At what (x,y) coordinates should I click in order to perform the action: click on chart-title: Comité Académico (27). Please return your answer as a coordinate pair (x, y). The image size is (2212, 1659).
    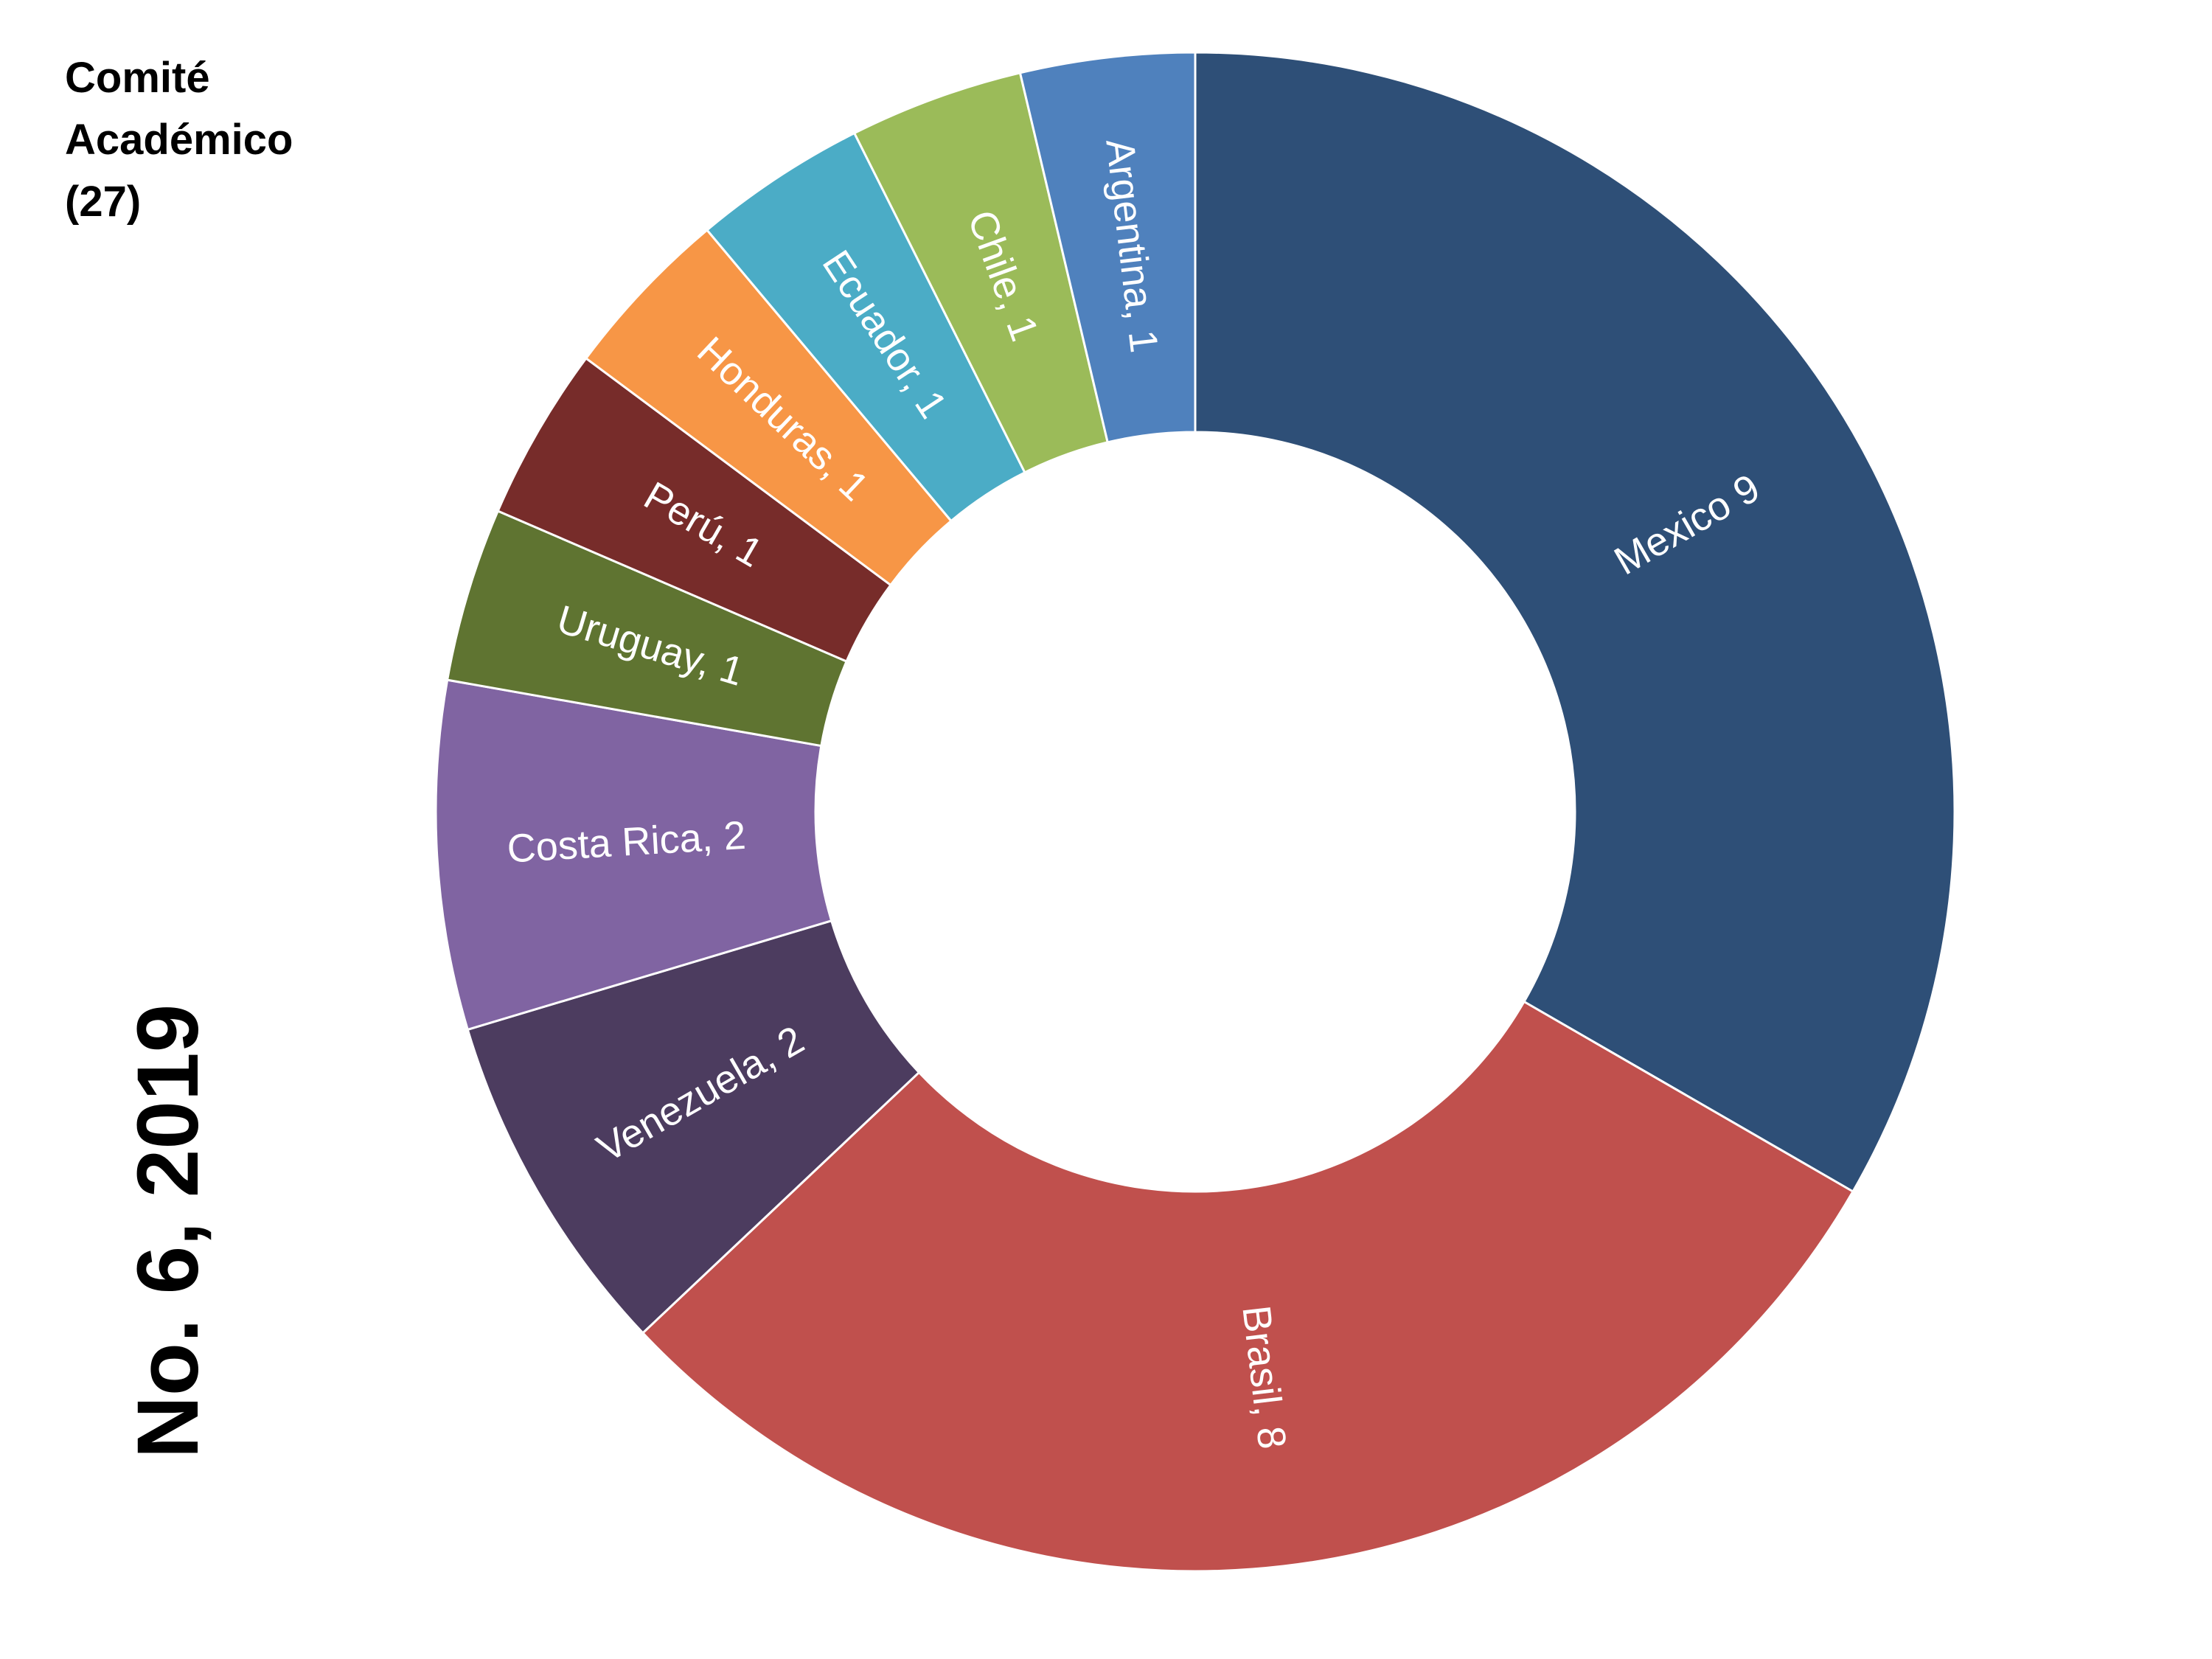
    Looking at the image, I should click on (179, 140).